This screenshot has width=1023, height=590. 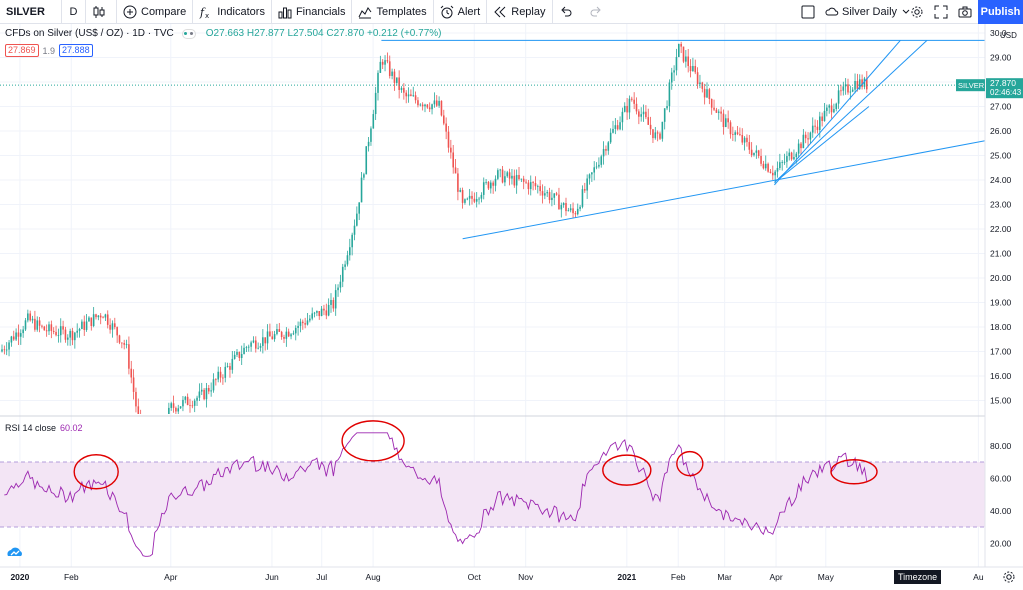 What do you see at coordinates (1001, 278) in the screenshot?
I see `price-tick: 20.00` at bounding box center [1001, 278].